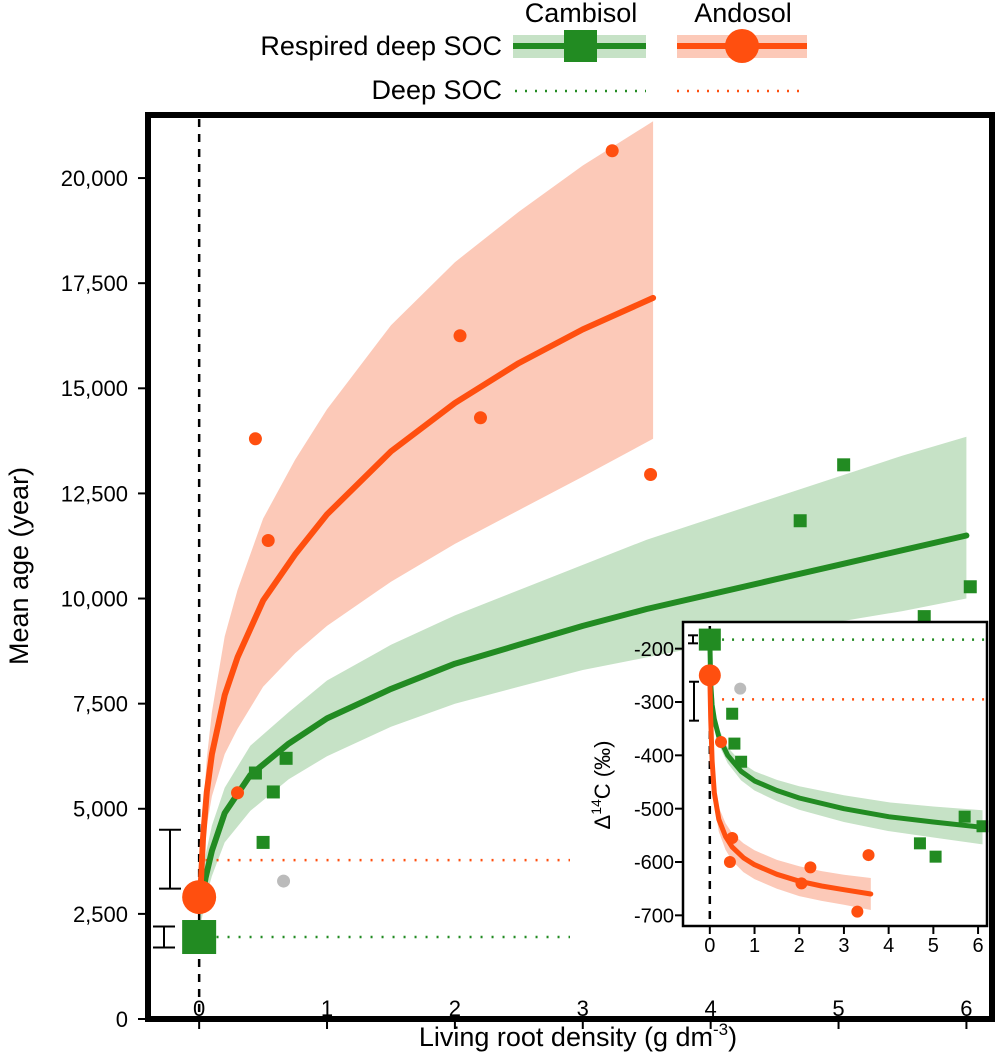 The width and height of the screenshot is (1000, 1056). What do you see at coordinates (654, 917) in the screenshot?
I see `inset-y-tick-label-5: -700` at bounding box center [654, 917].